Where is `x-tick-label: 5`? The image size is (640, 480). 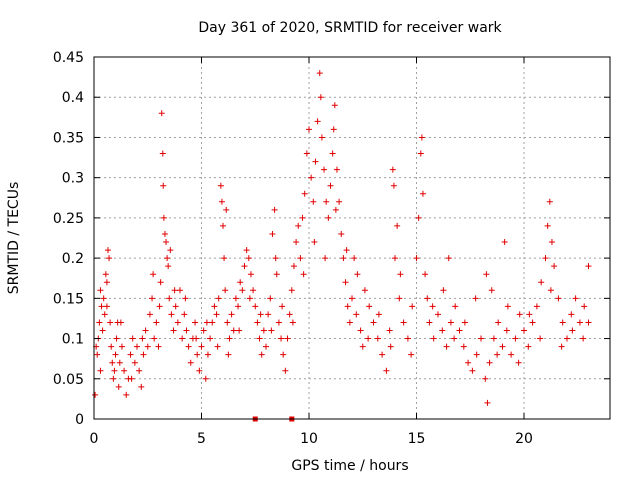 x-tick-label: 5 is located at coordinates (201, 439).